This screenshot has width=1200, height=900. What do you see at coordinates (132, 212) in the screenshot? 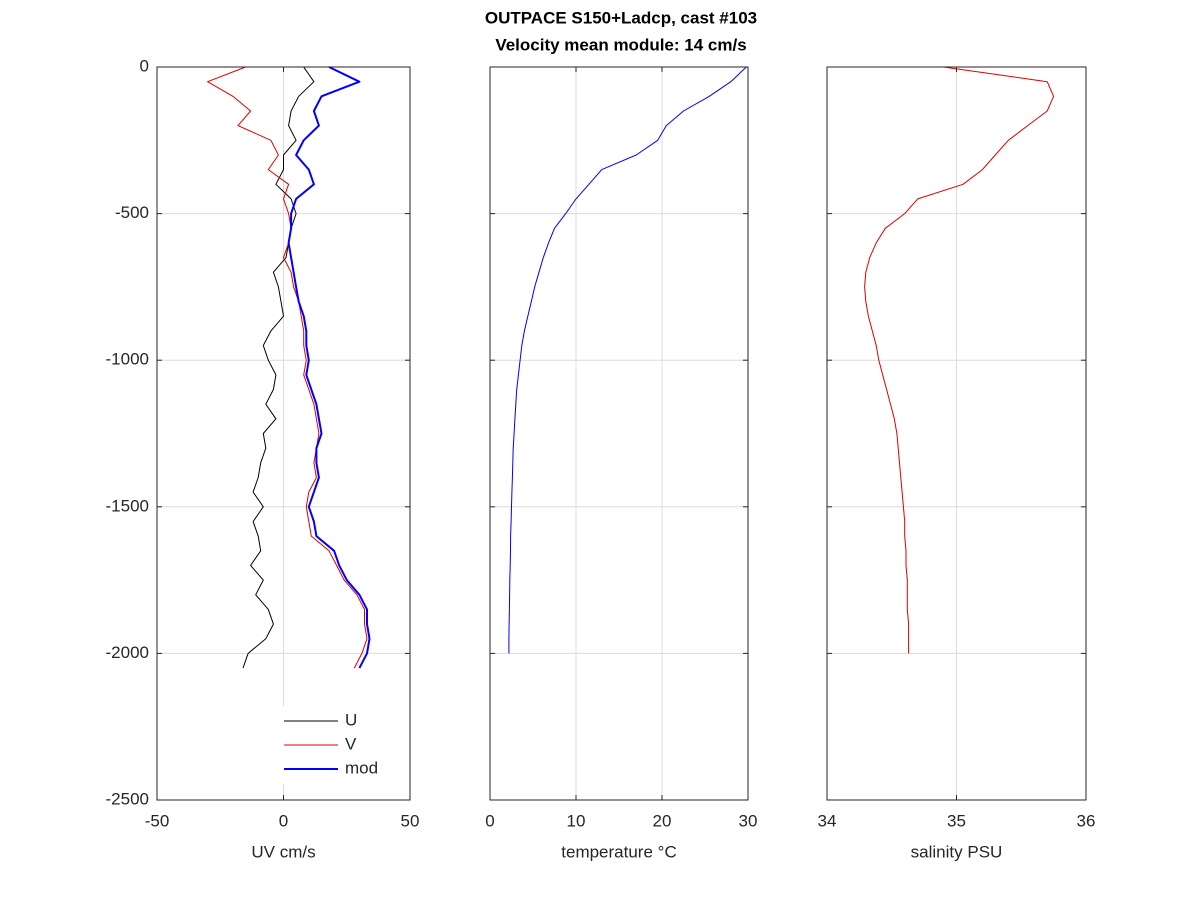
I see `y-tick-label: -500` at bounding box center [132, 212].